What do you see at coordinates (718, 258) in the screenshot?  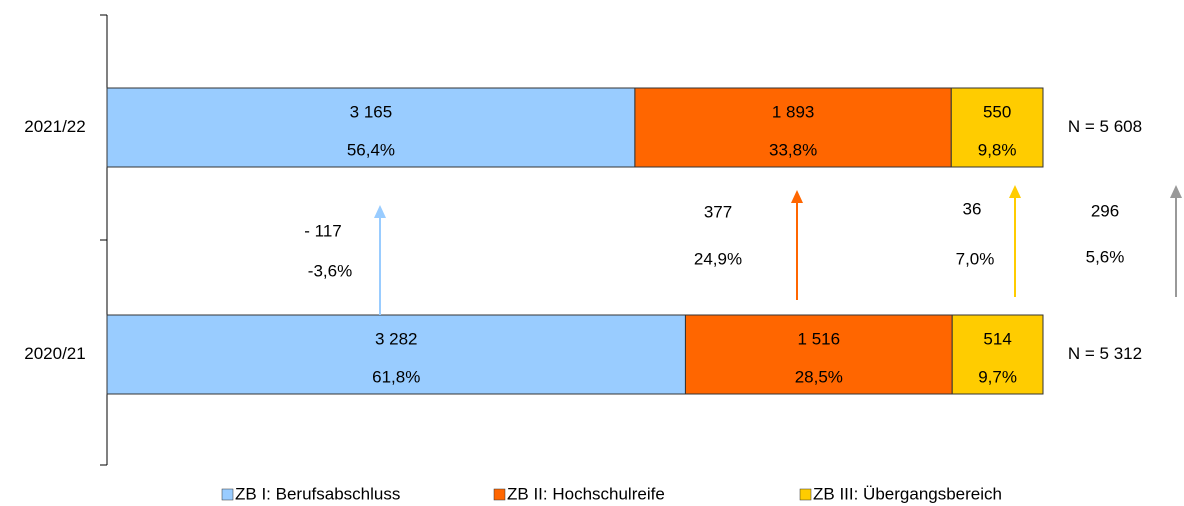 I see `change-share-label: 24,9%` at bounding box center [718, 258].